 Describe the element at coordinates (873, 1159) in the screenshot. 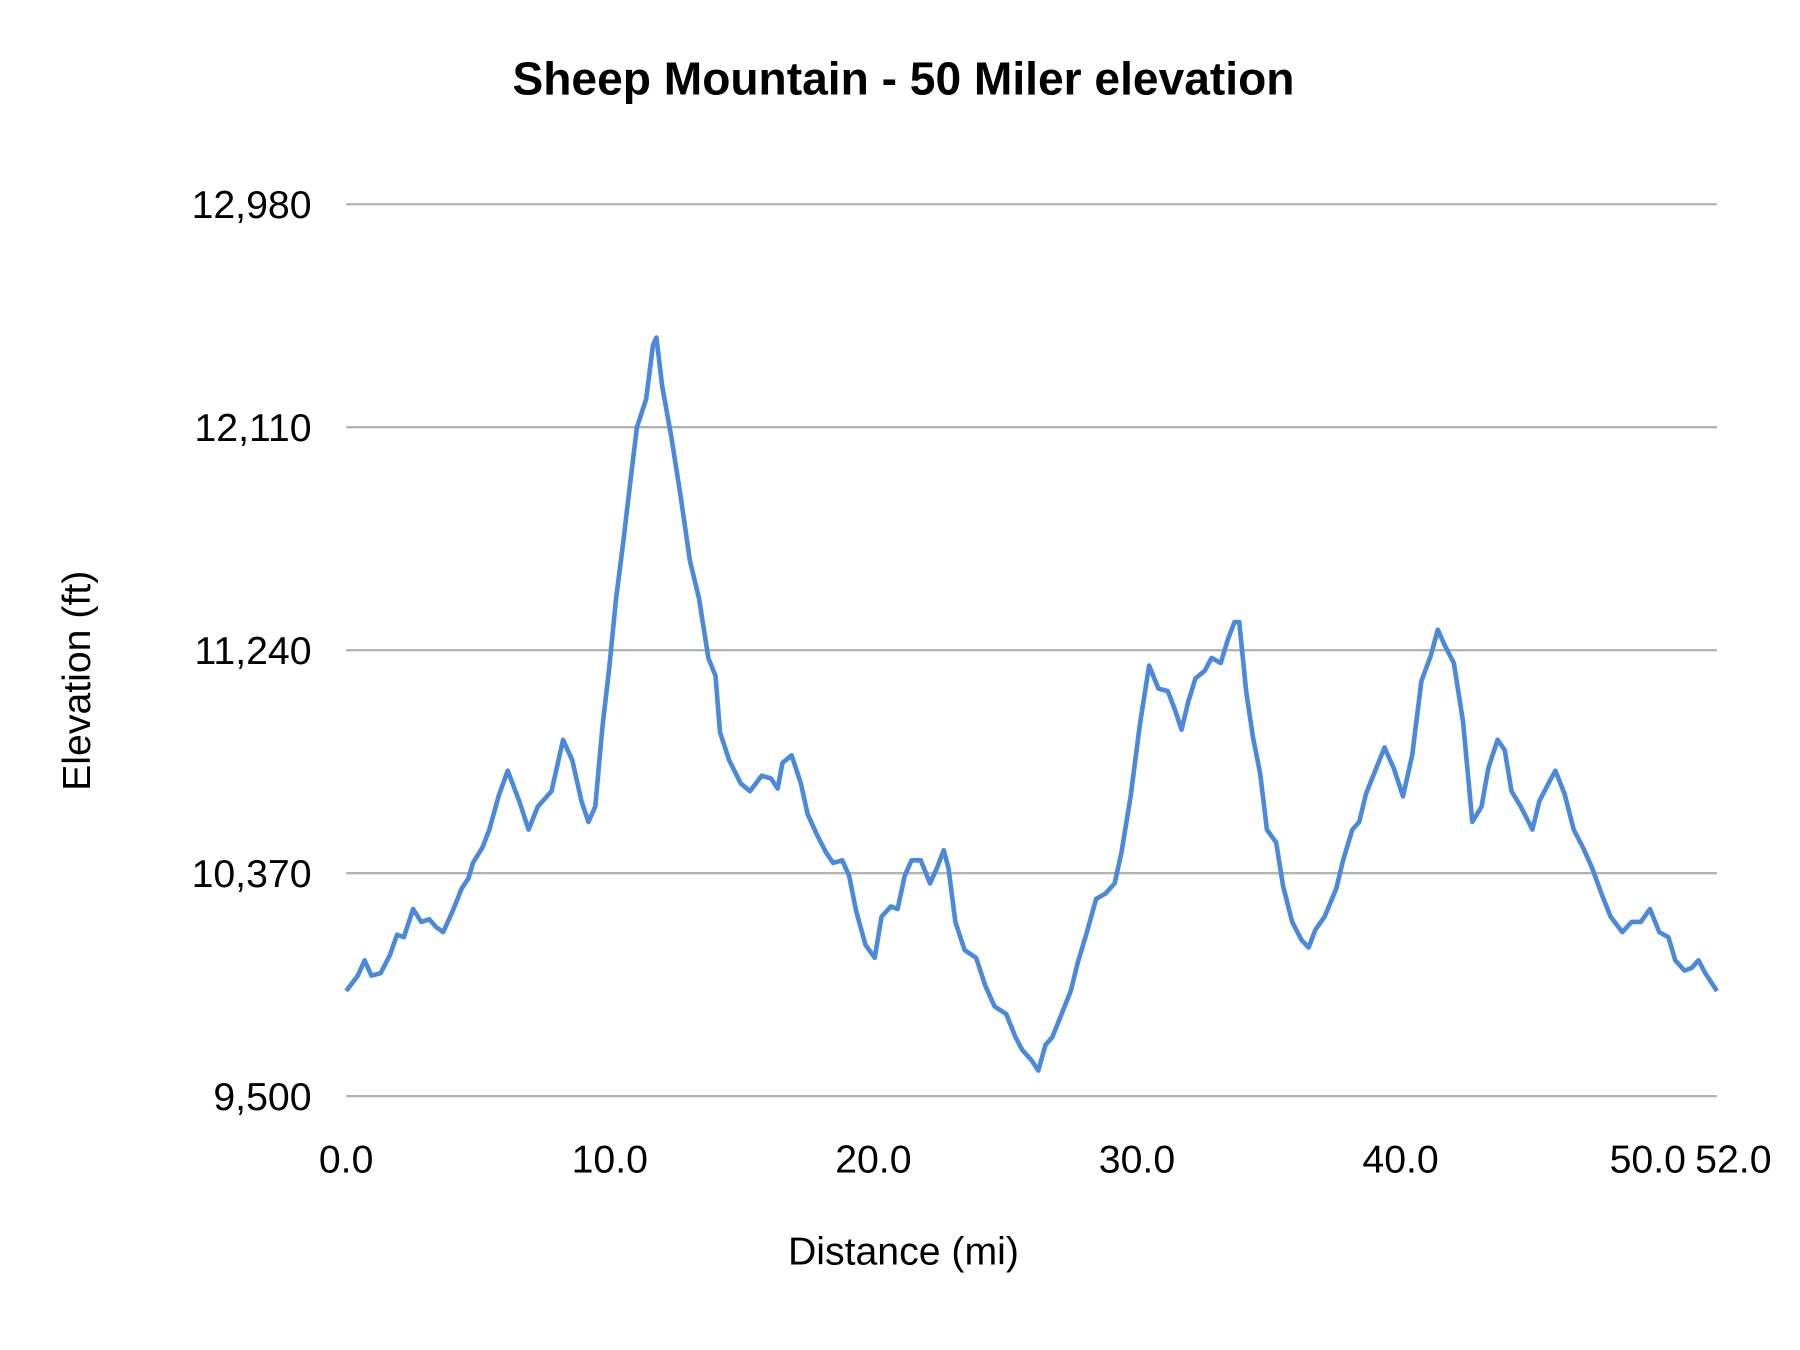

I see `x-tick-label: 20.0` at that location.